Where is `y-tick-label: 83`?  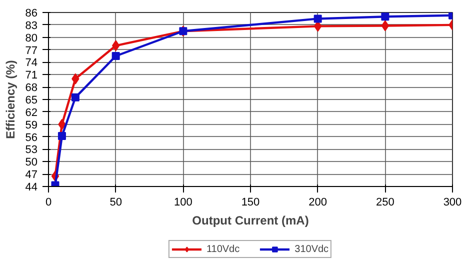 y-tick-label: 83 is located at coordinates (31, 26).